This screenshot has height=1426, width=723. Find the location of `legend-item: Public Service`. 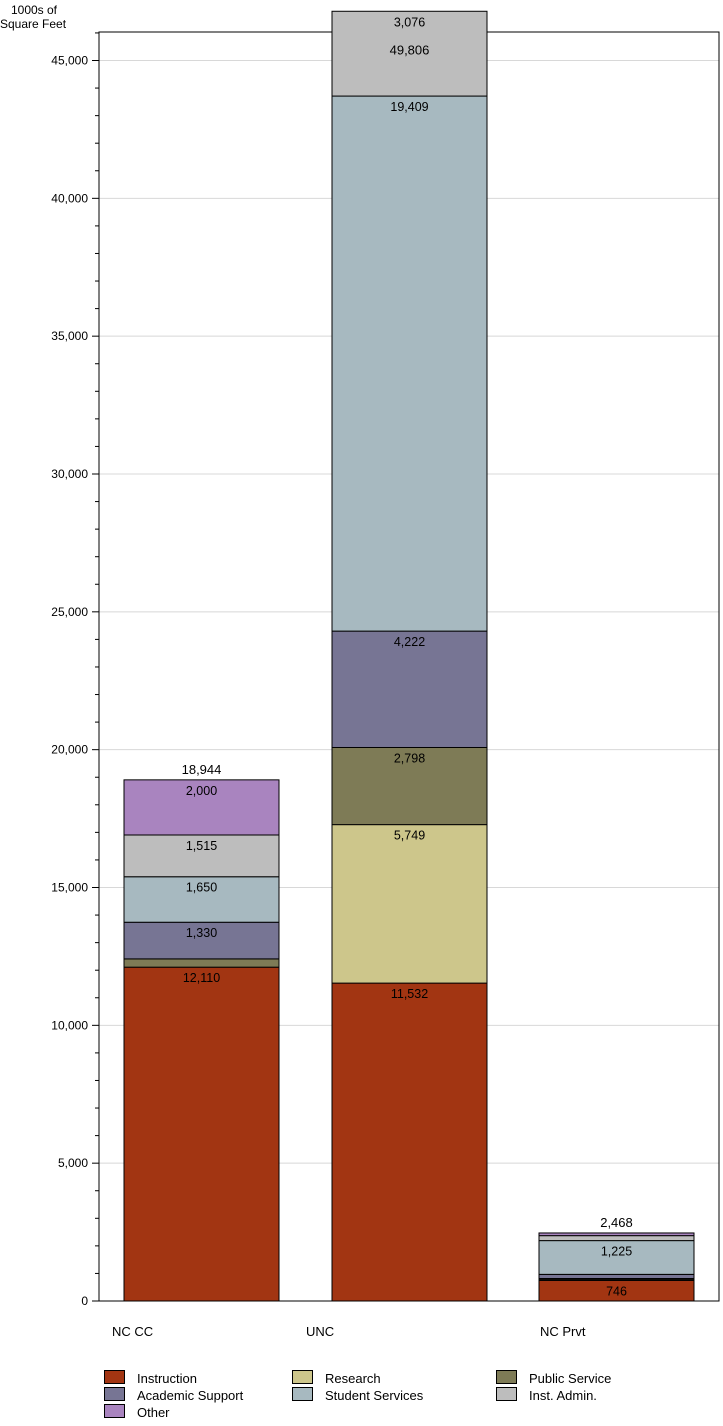

legend-item: Public Service is located at coordinates (553, 1378).